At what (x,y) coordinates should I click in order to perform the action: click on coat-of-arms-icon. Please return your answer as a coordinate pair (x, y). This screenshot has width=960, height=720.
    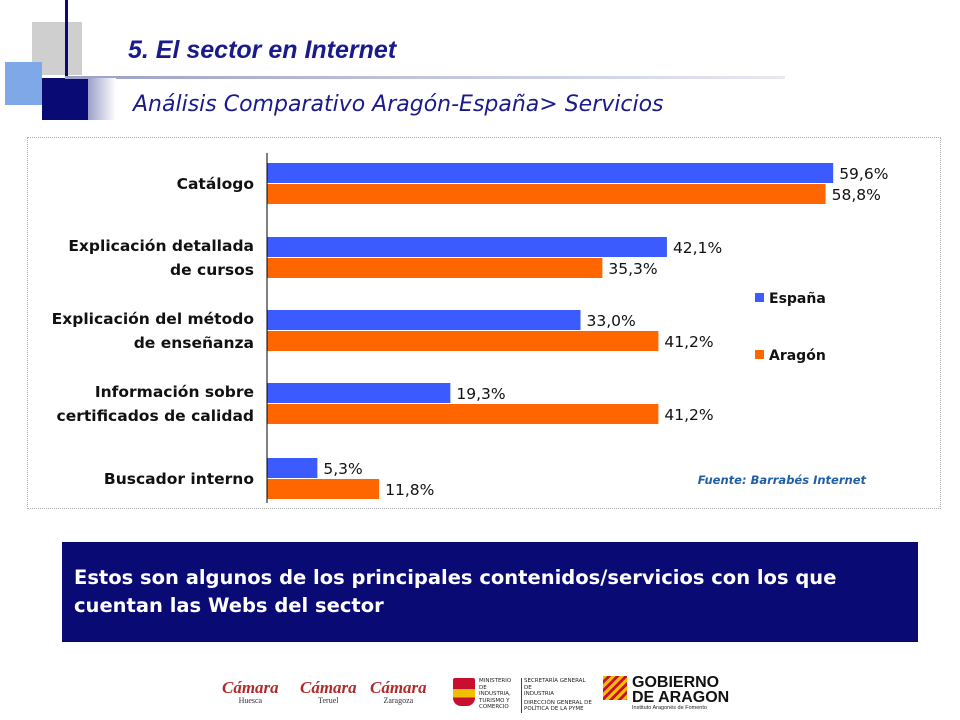
    Looking at the image, I should click on (464, 692).